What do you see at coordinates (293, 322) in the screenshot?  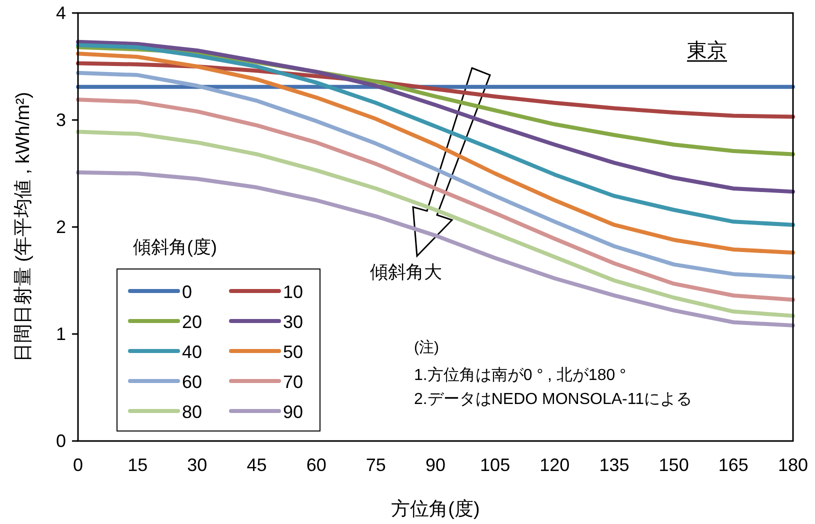 I see `legend-label: 30` at bounding box center [293, 322].